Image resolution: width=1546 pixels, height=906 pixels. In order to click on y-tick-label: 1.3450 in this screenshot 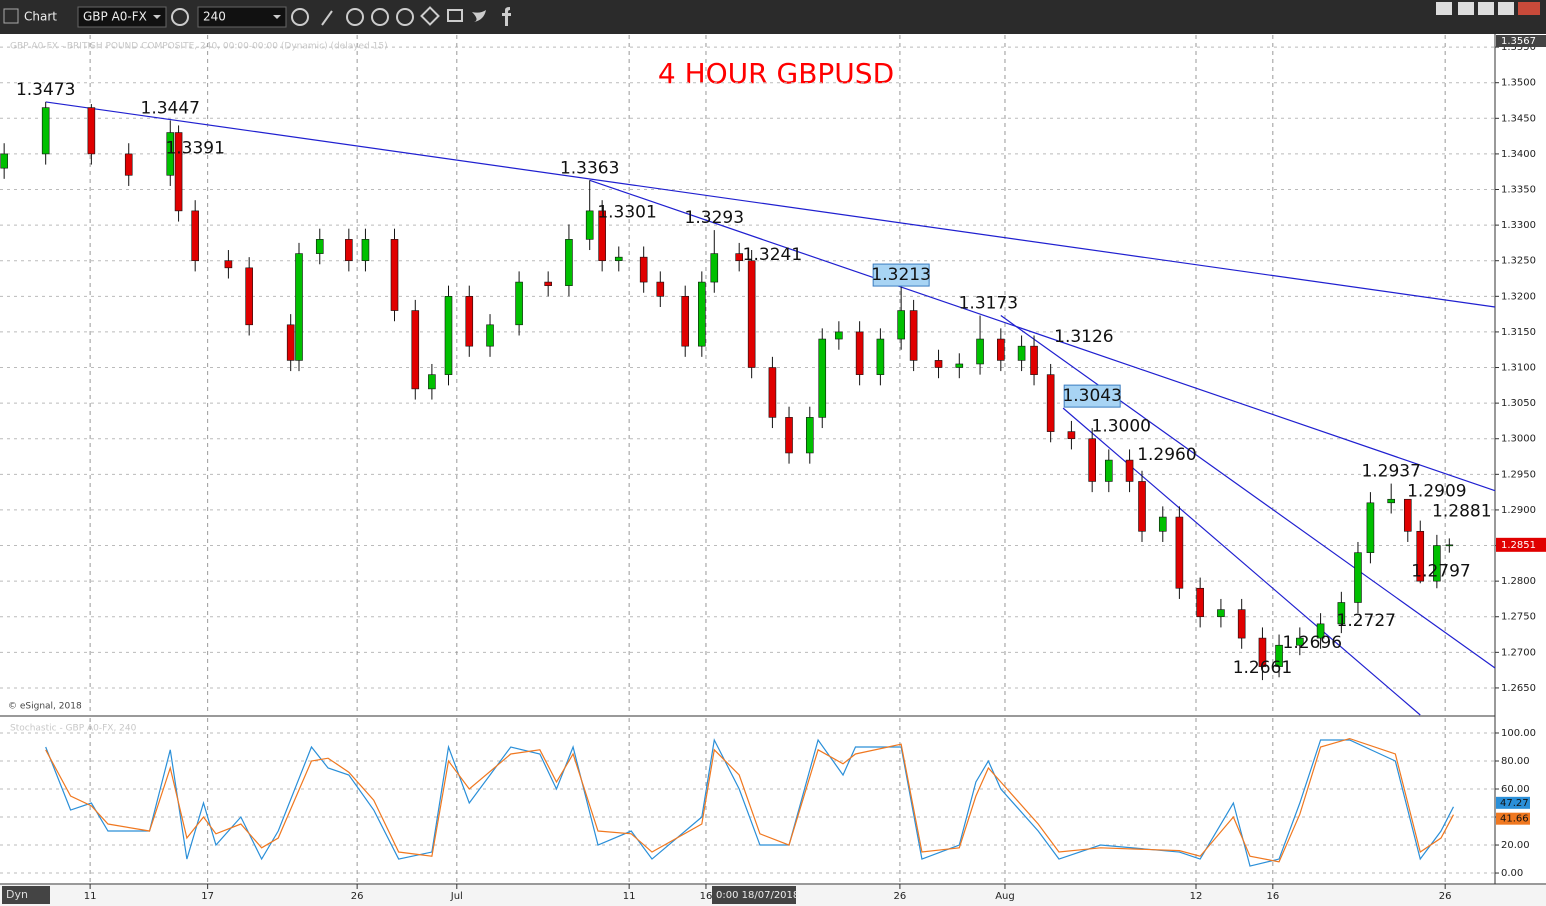, I will do `click(1518, 118)`.